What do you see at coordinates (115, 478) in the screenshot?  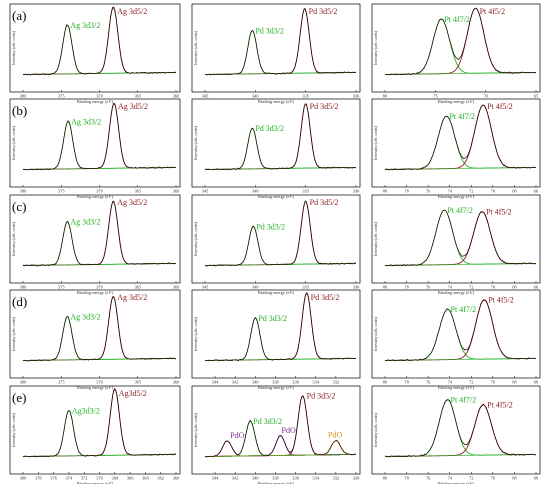 I see `x-tick-label: 368` at bounding box center [115, 478].